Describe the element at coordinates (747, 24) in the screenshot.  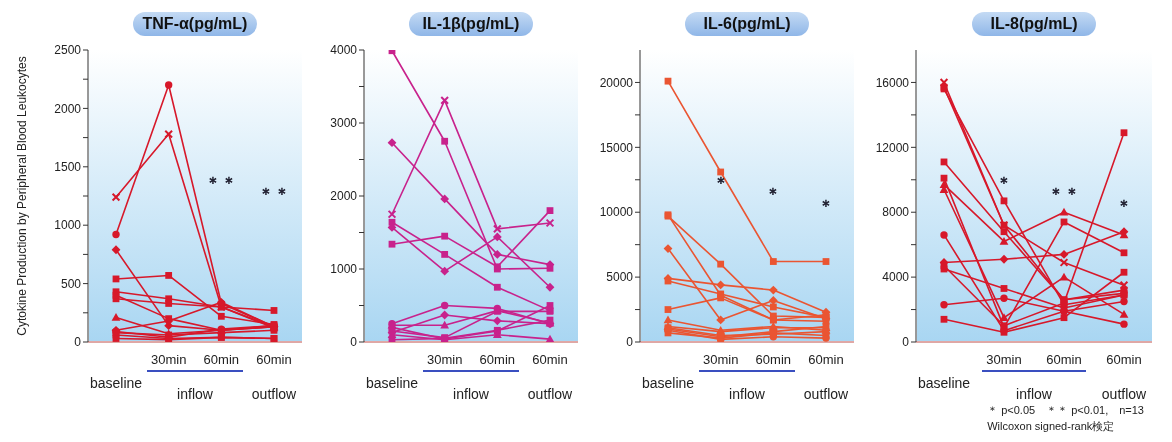
I see `chart-title: IL-6(pg/mL)` at that location.